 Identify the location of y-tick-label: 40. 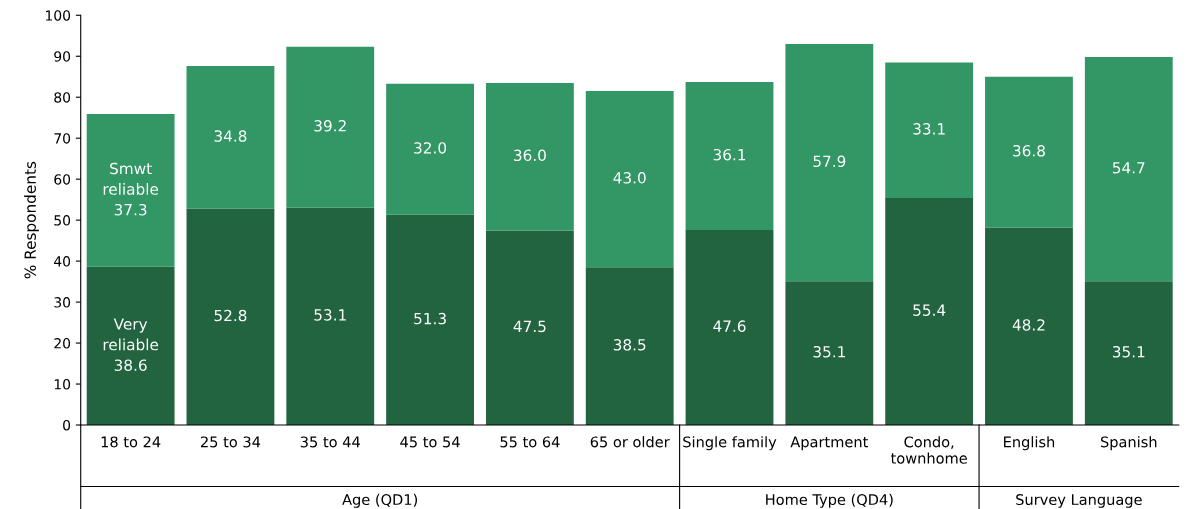
(62, 261).